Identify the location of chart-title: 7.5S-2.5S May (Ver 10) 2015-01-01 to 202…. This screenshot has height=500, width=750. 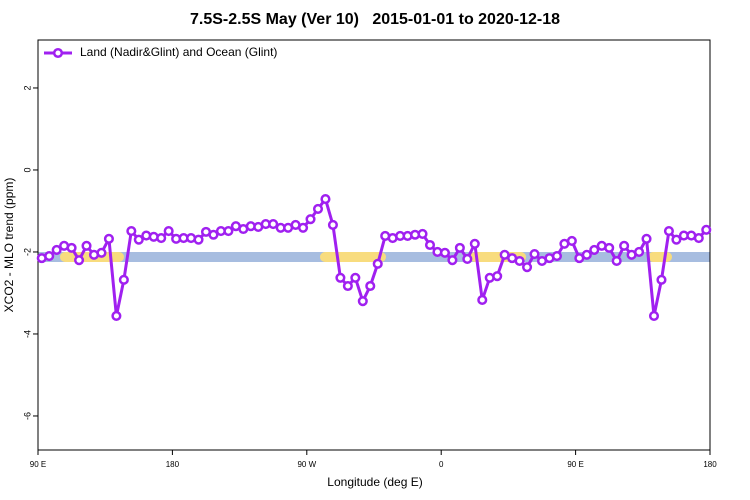
(375, 19).